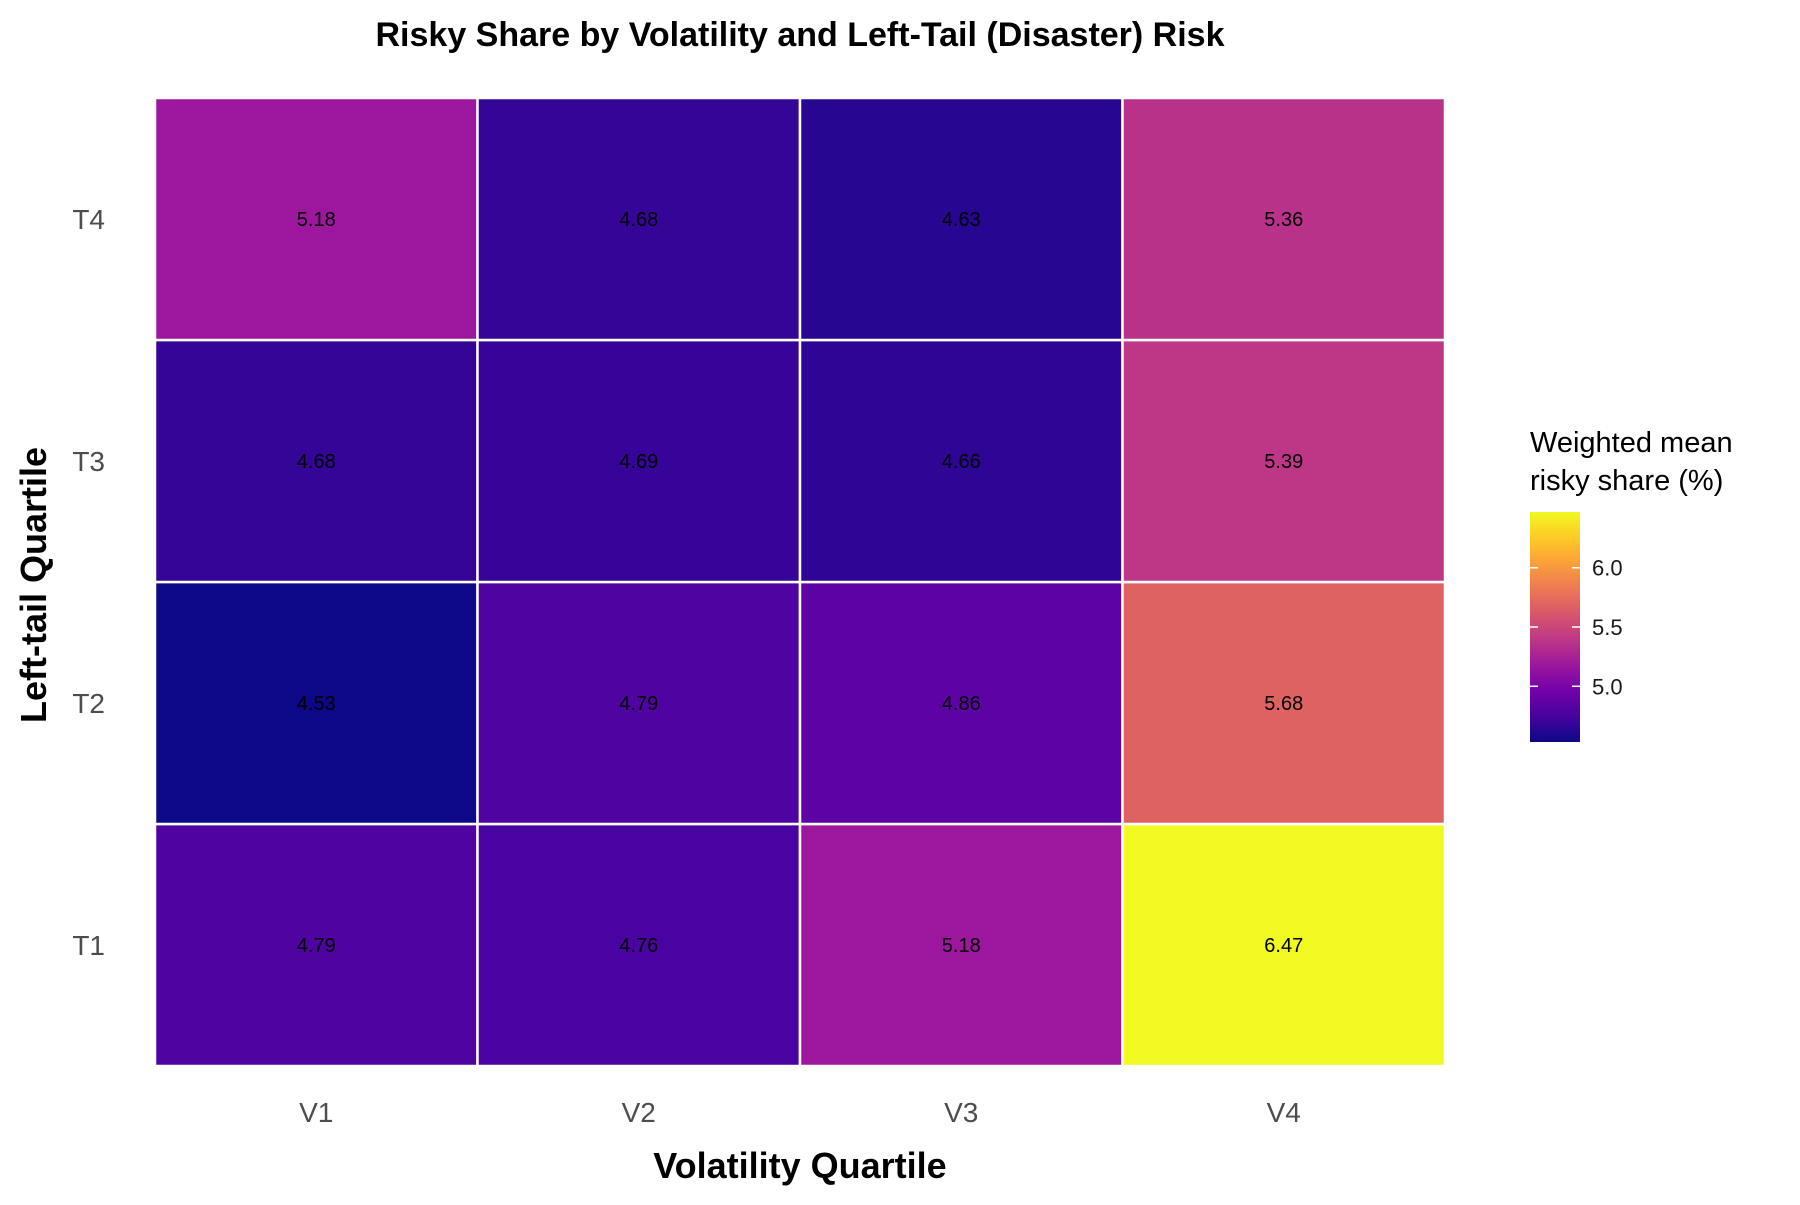 The image size is (1800, 1205). I want to click on cell-value-label-T2-V4: 5.68, so click(1283, 704).